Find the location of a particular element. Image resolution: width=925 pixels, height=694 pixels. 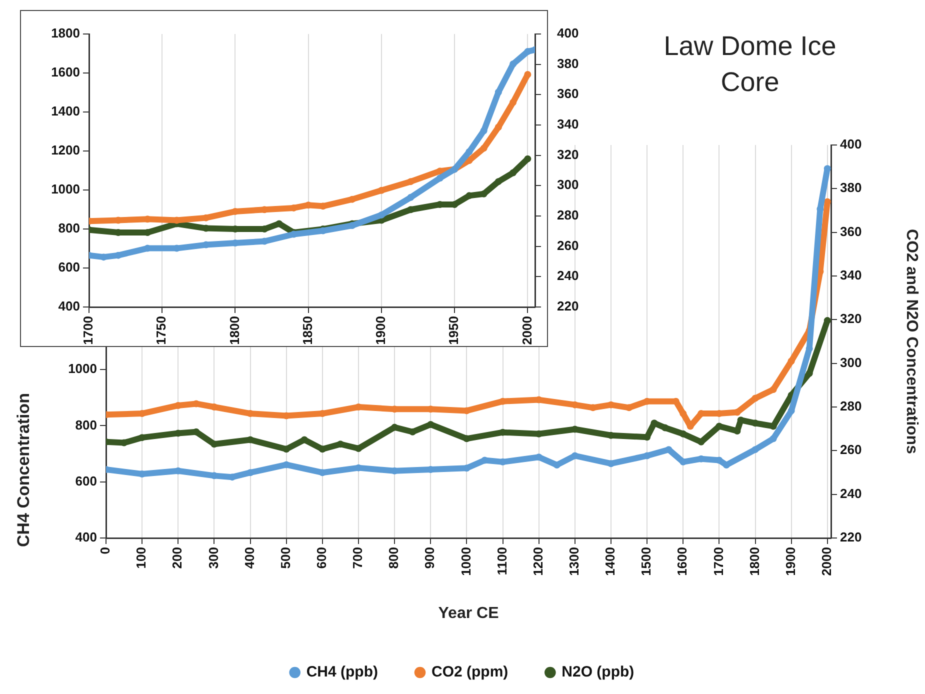

x-tick-label: 1300 is located at coordinates (574, 561).